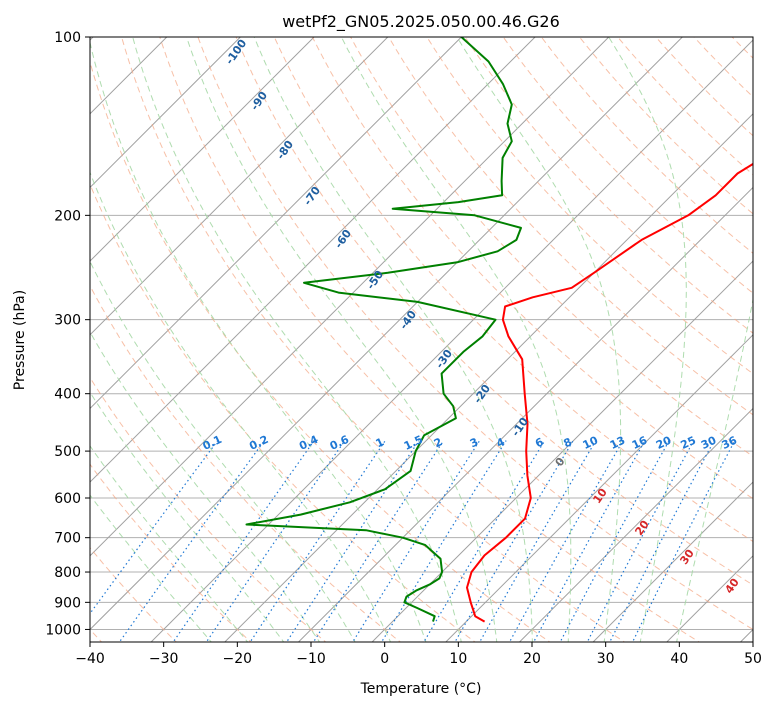 The height and width of the screenshot is (708, 775). I want to click on mixing-ratio-label: 4, so click(500, 442).